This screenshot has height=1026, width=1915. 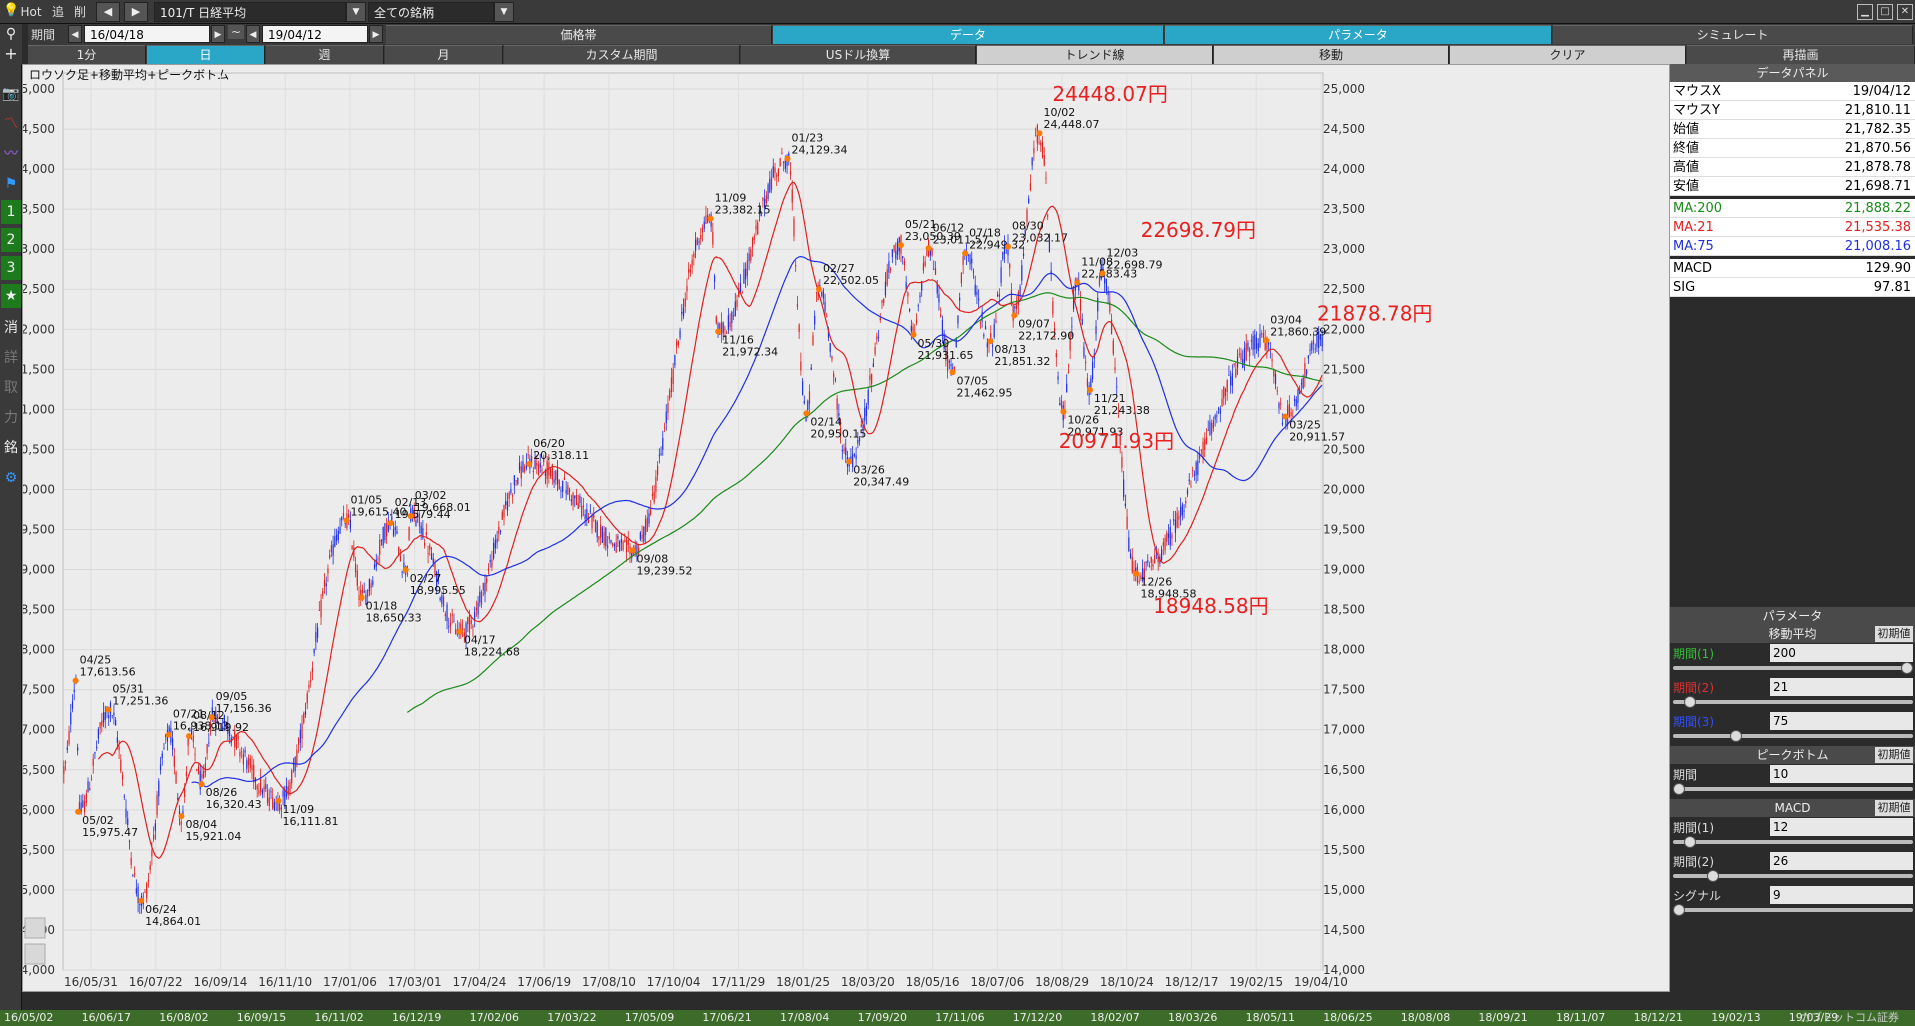 What do you see at coordinates (136, 12) in the screenshot?
I see `next-symbol-button: ▶` at bounding box center [136, 12].